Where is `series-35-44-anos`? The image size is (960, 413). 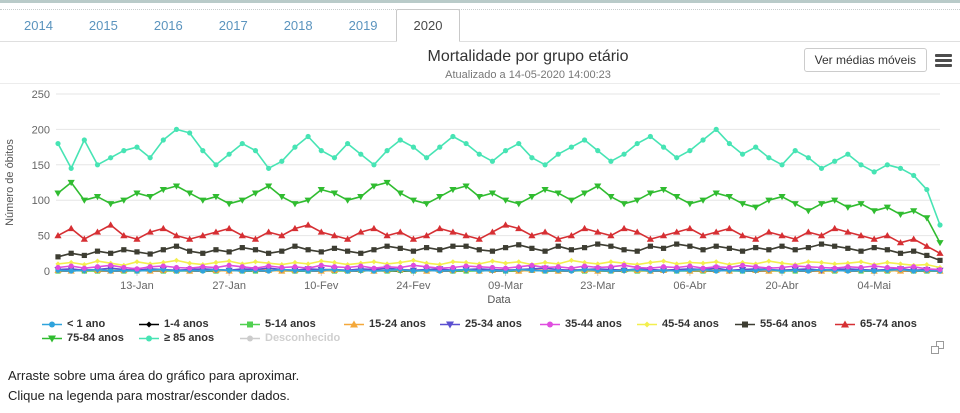 series-35-44-anos is located at coordinates (499, 267).